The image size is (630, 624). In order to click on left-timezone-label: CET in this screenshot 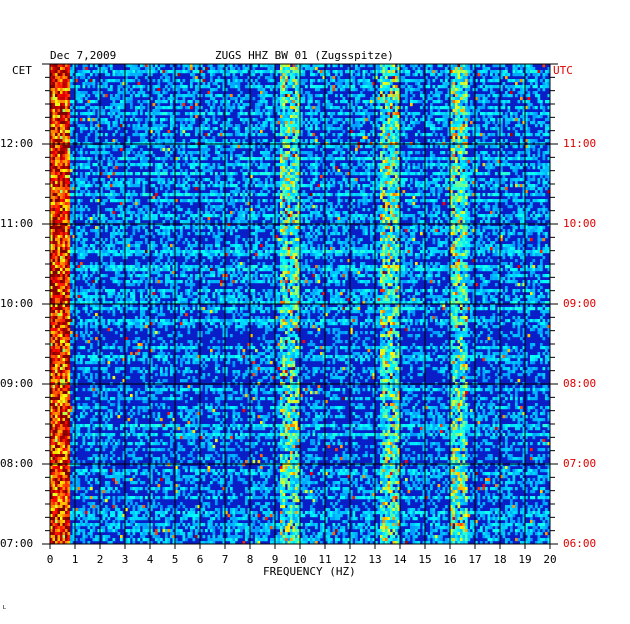, I will do `click(22, 70)`.